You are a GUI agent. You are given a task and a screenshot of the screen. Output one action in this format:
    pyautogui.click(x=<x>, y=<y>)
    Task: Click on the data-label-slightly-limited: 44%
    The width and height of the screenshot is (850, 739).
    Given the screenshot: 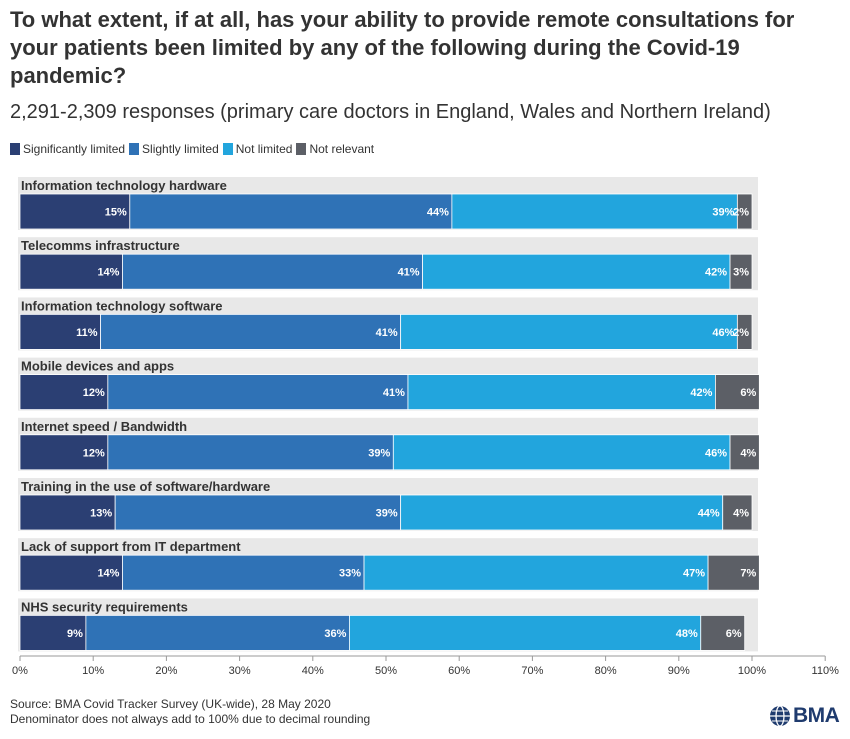 What is the action you would take?
    pyautogui.click(x=438, y=213)
    